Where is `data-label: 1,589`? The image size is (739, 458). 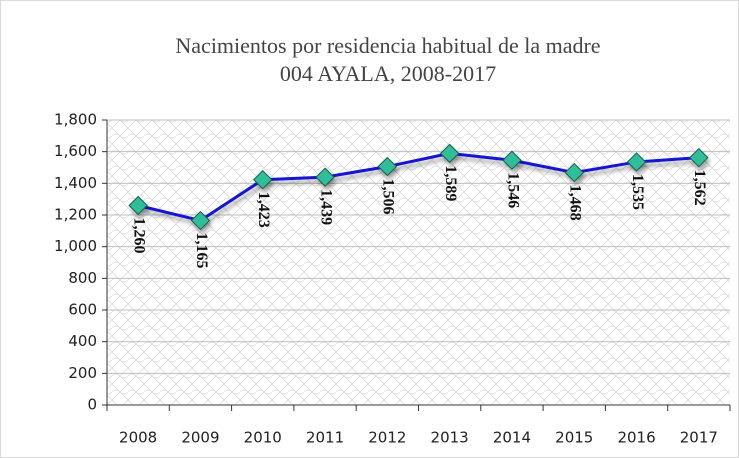
data-label: 1,589 is located at coordinates (450, 183).